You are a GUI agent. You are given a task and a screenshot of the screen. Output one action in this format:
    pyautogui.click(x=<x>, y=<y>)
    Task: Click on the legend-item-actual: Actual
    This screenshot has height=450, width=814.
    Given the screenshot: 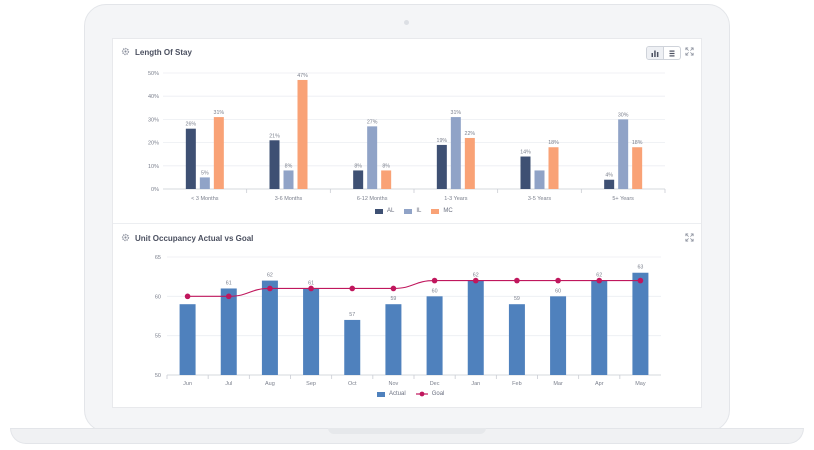 What is the action you would take?
    pyautogui.click(x=391, y=394)
    